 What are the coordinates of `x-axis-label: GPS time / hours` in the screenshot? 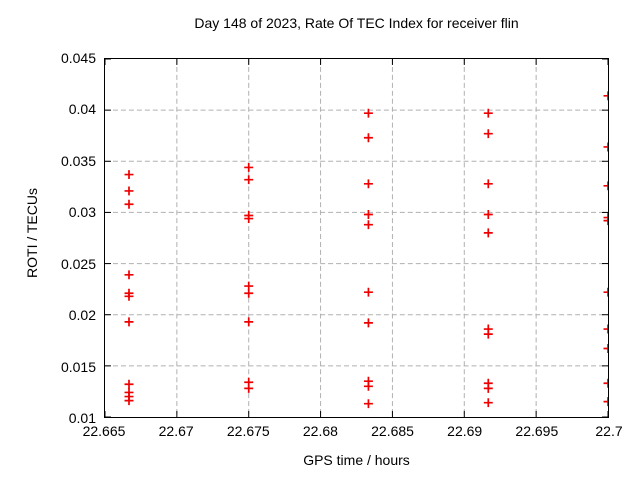 It's located at (356, 460).